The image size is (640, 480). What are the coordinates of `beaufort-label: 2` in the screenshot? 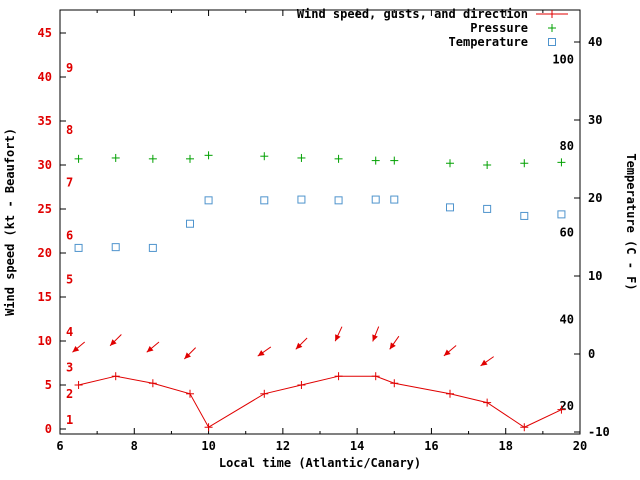 It's located at (69, 394).